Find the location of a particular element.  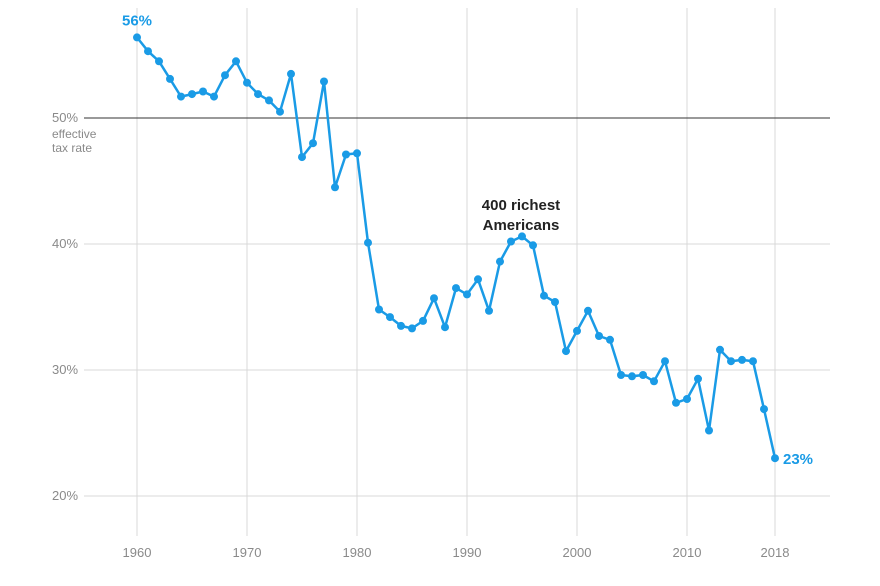

x-tick-label-1960: 1960 is located at coordinates (137, 552).